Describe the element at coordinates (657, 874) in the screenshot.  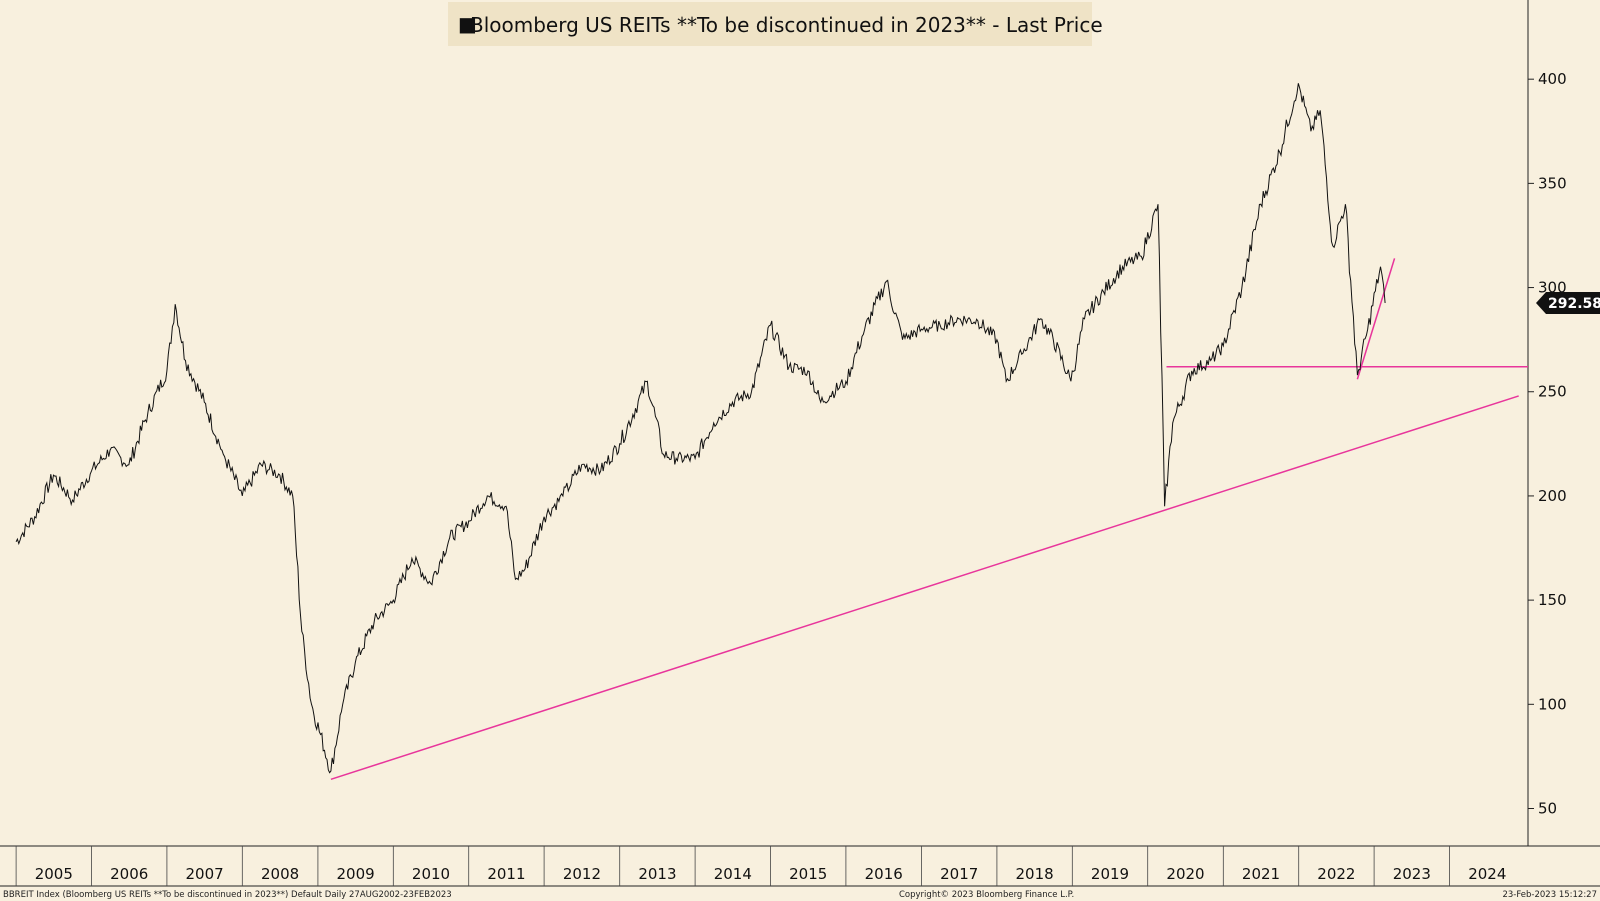
I see `year-label: 2013` at that location.